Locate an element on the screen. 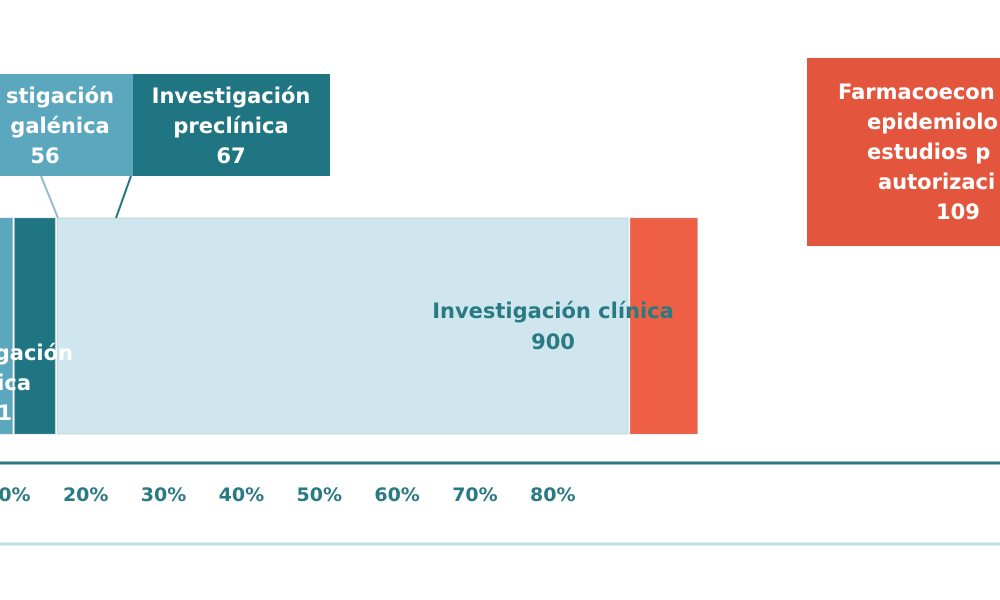 Image resolution: width=1000 pixels, height=600 pixels. callout-galenica-value: 56 is located at coordinates (44, 156).